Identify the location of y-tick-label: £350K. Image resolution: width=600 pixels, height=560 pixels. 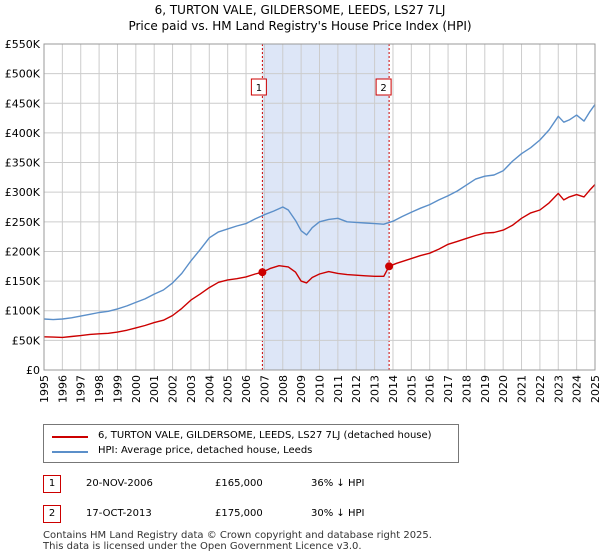
(23, 163).